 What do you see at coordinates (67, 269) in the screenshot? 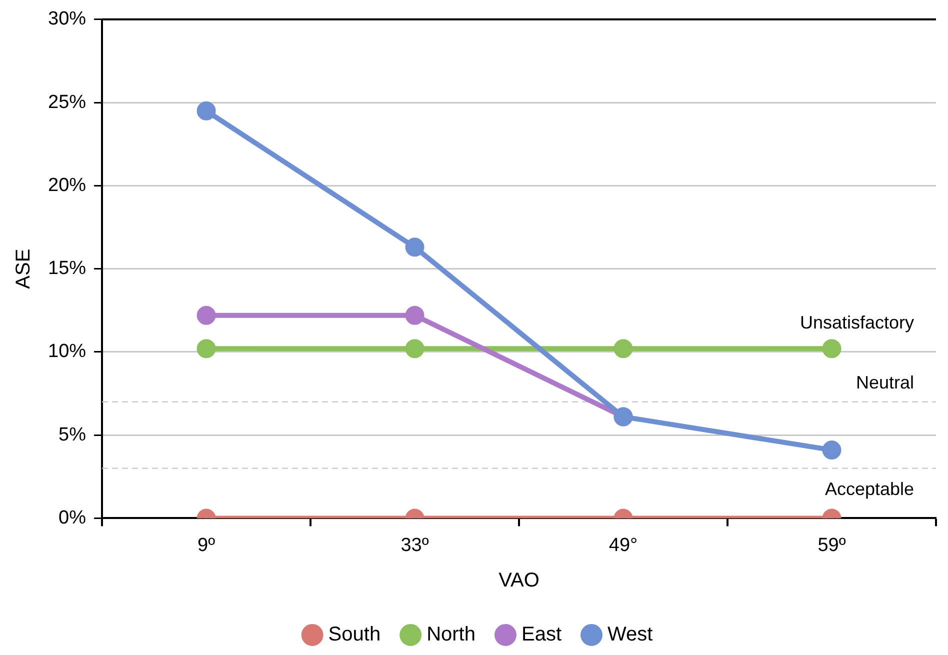
I see `y-tick-label: 15%` at bounding box center [67, 269].